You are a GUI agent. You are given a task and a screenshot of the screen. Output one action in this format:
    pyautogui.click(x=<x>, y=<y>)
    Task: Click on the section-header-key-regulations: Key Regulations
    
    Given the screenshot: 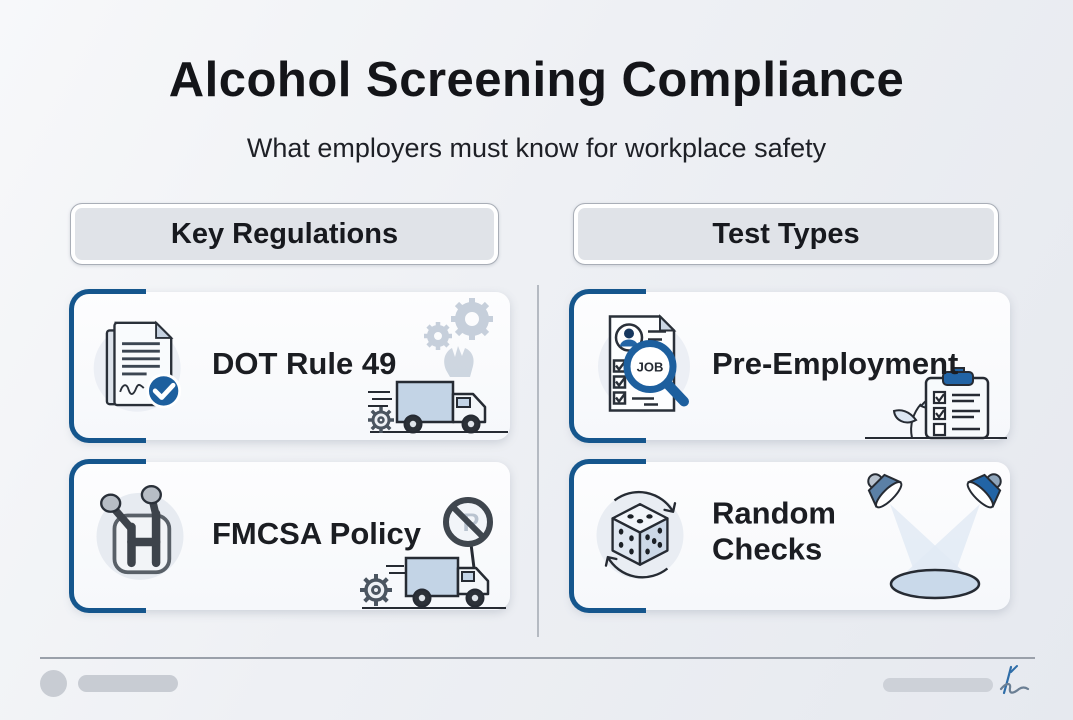 What is the action you would take?
    pyautogui.click(x=284, y=234)
    